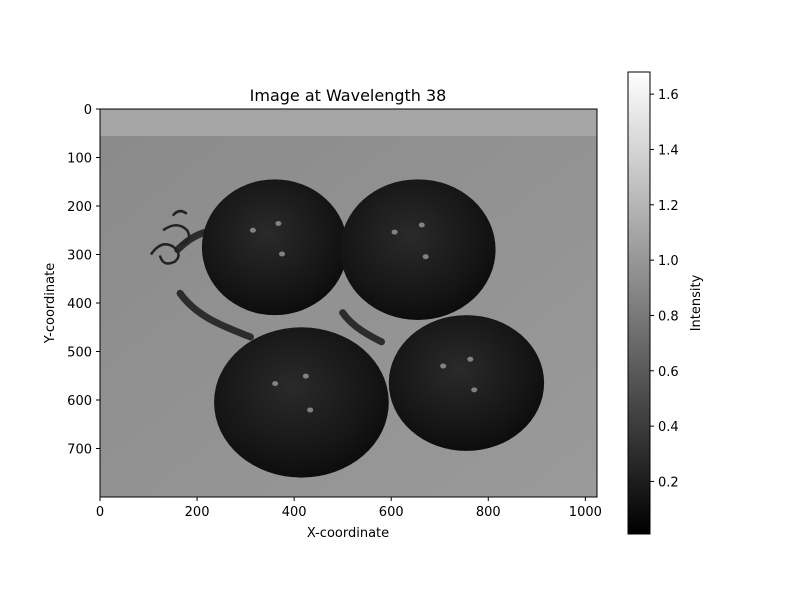 The height and width of the screenshot is (600, 800). I want to click on colorbar-ticks: 0.2 0.4 0.6 0.8 1.0 1.2 1.4 1.6, so click(664, 289).